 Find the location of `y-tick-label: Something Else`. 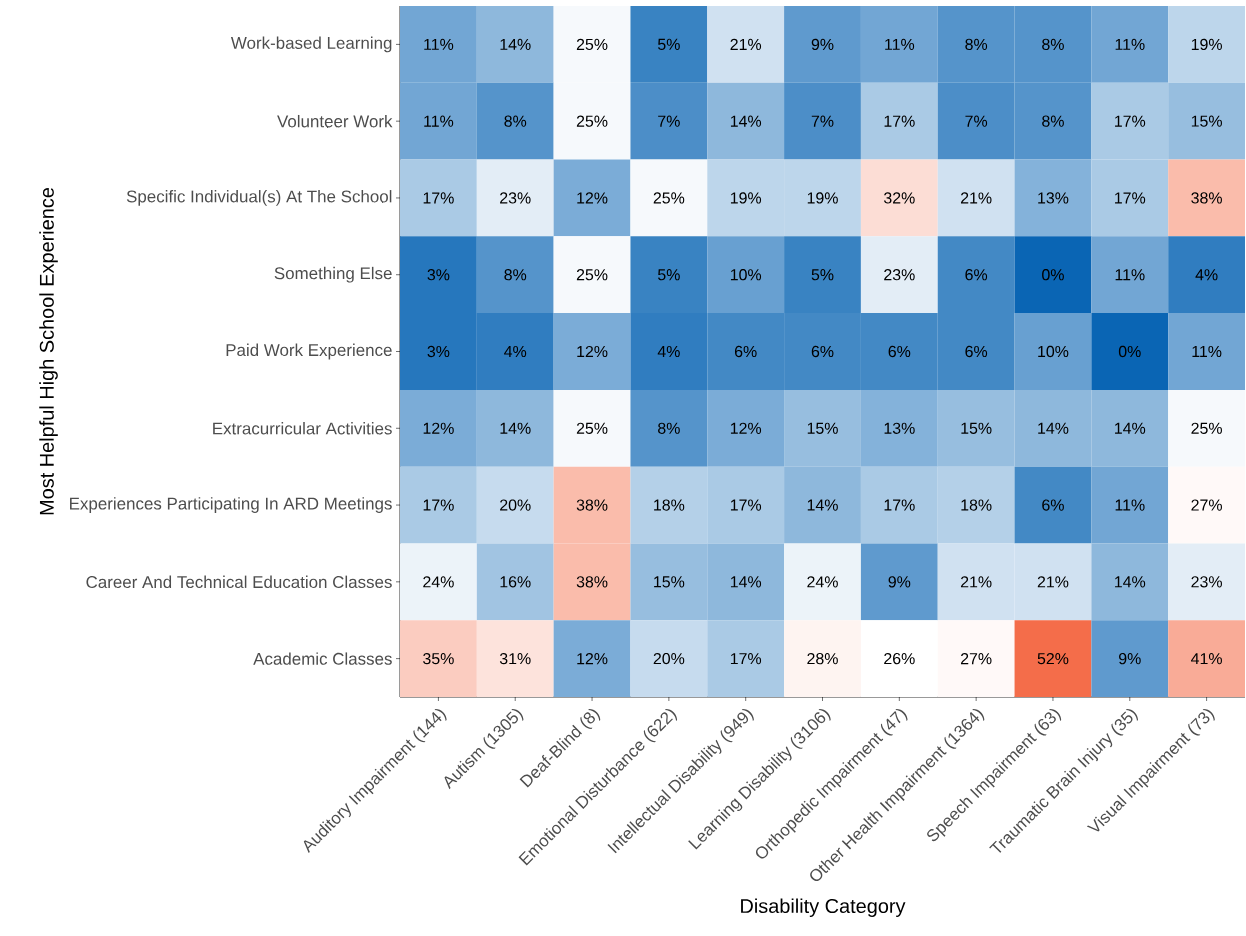

y-tick-label: Something Else is located at coordinates (333, 274).